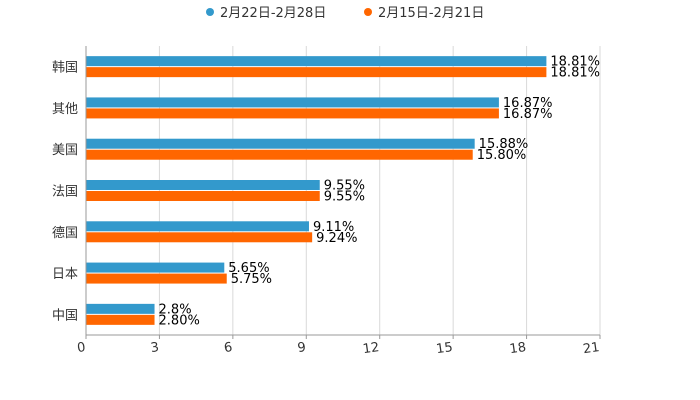  What do you see at coordinates (575, 62) in the screenshot?
I see `data-label-1-1: 18.81%` at bounding box center [575, 62].